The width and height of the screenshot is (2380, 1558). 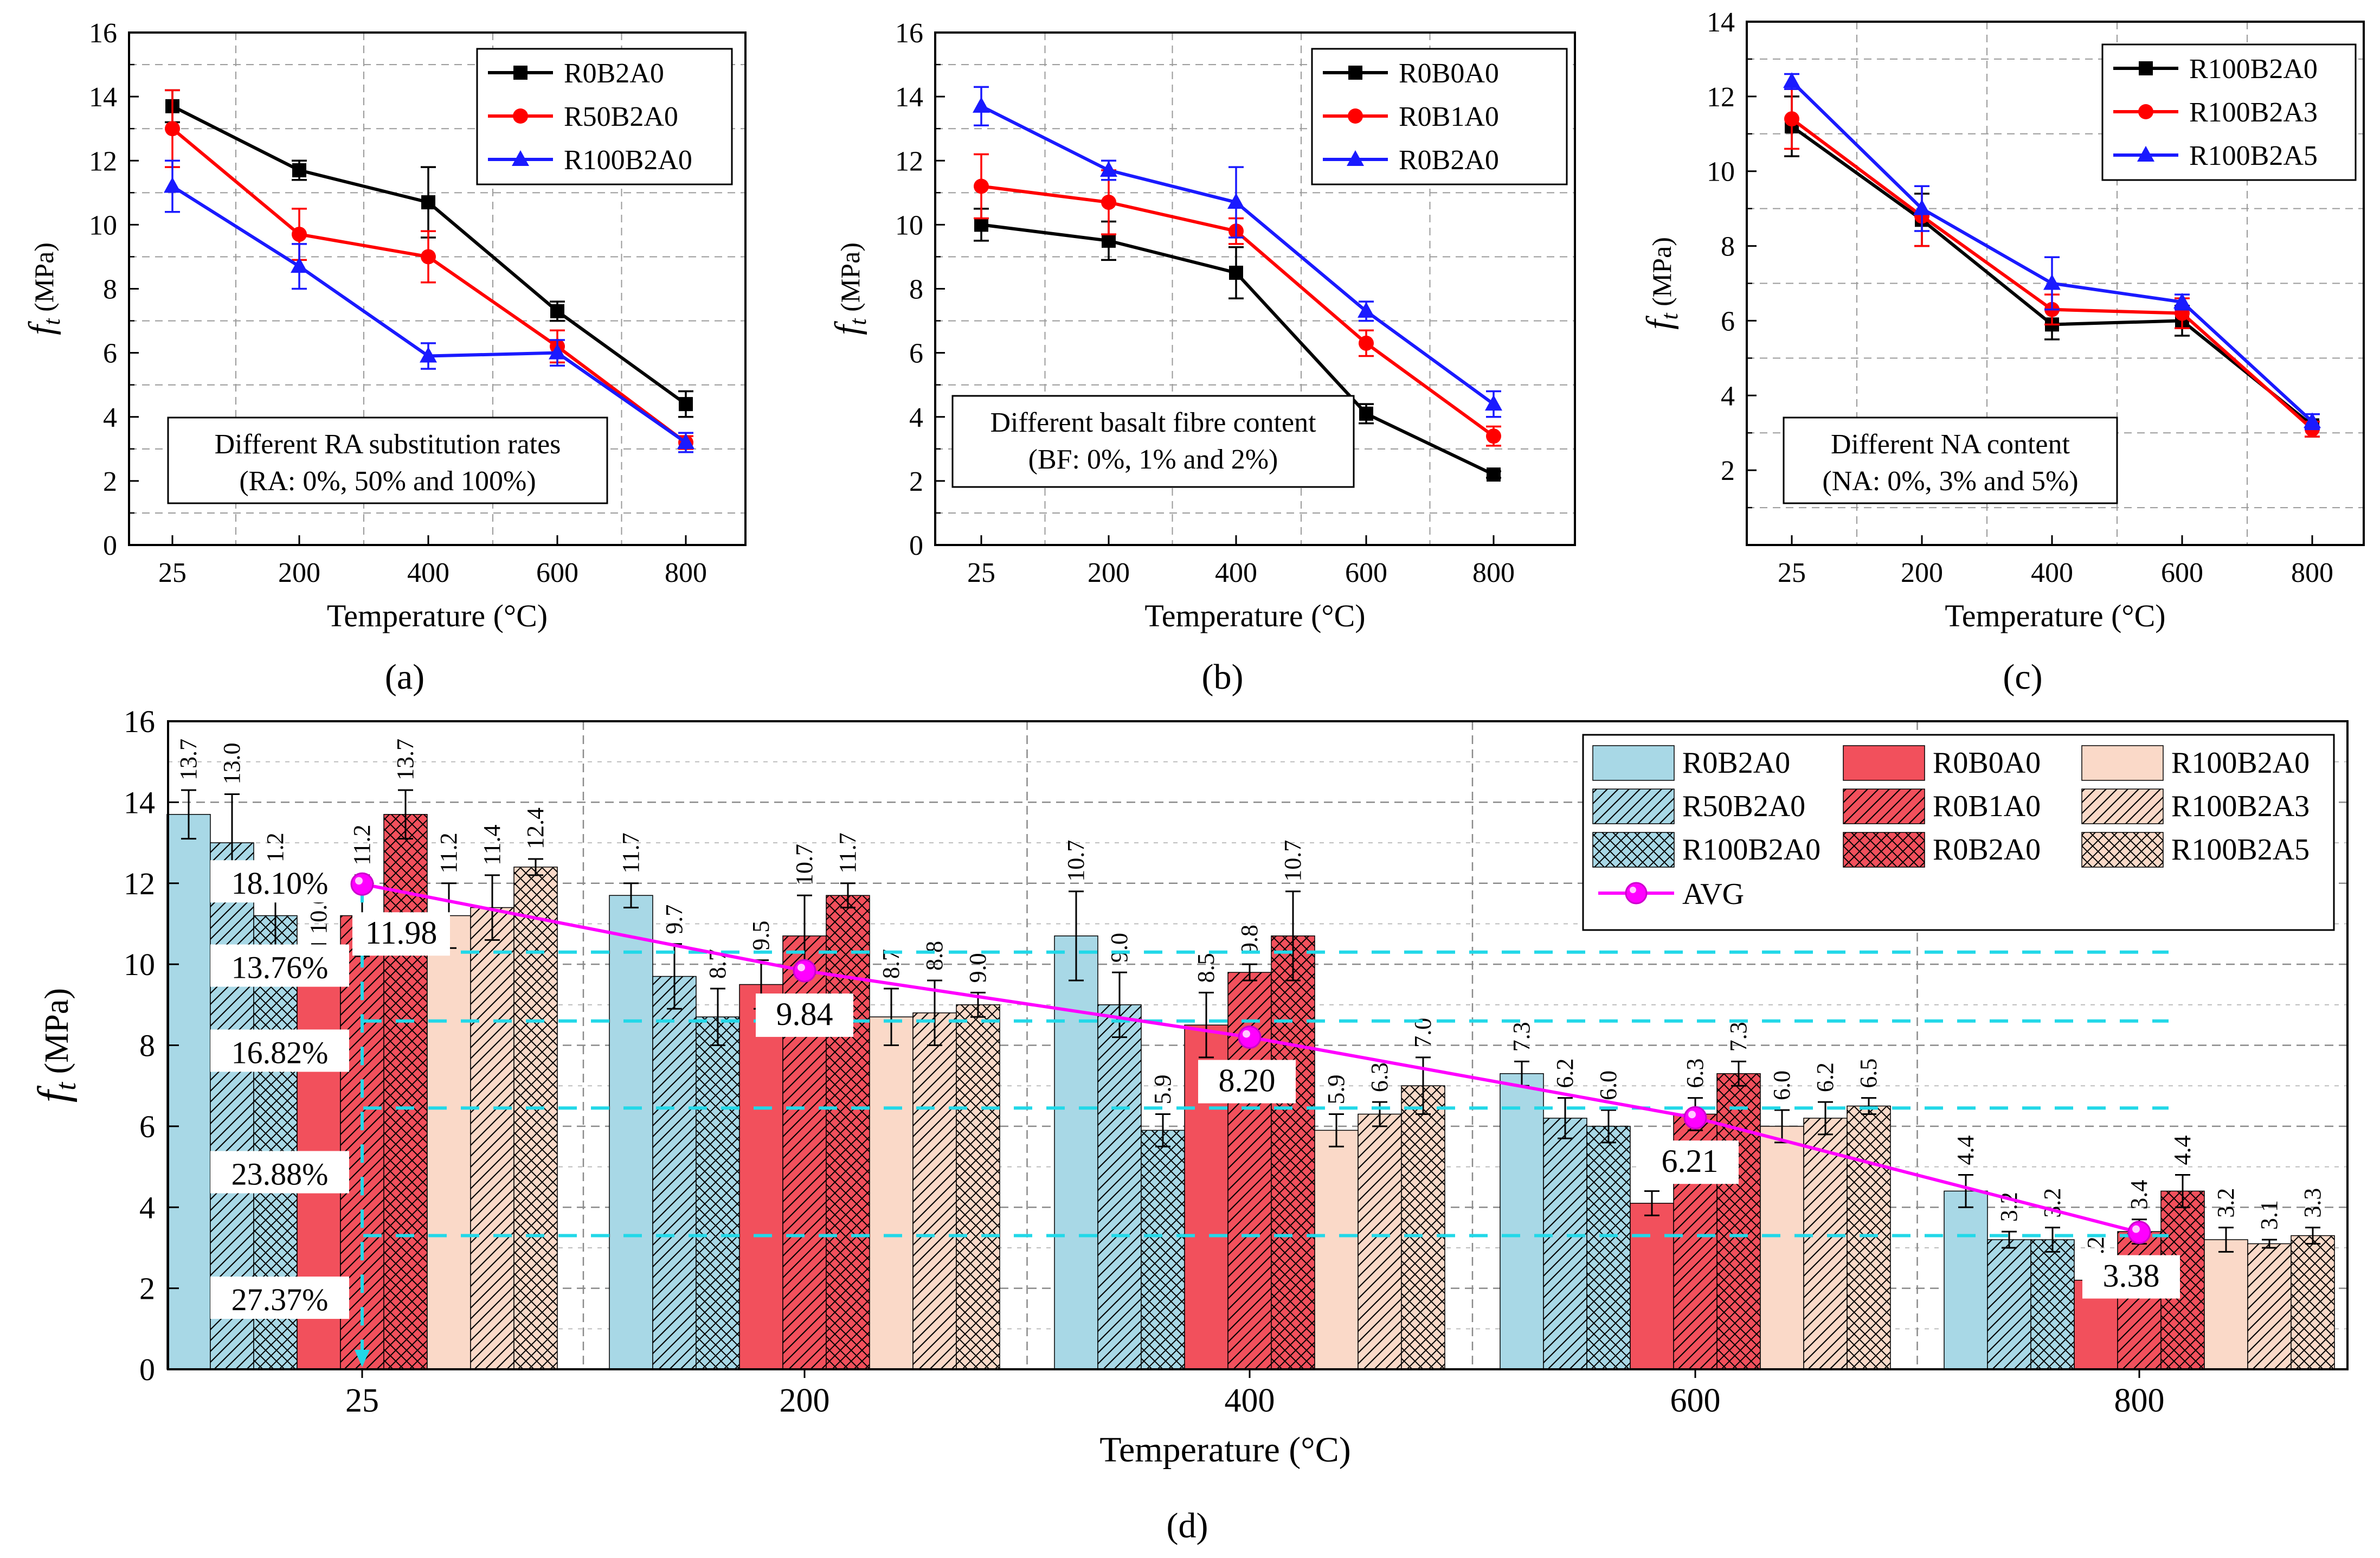 What do you see at coordinates (1713, 894) in the screenshot?
I see `legend-label: AVG` at bounding box center [1713, 894].